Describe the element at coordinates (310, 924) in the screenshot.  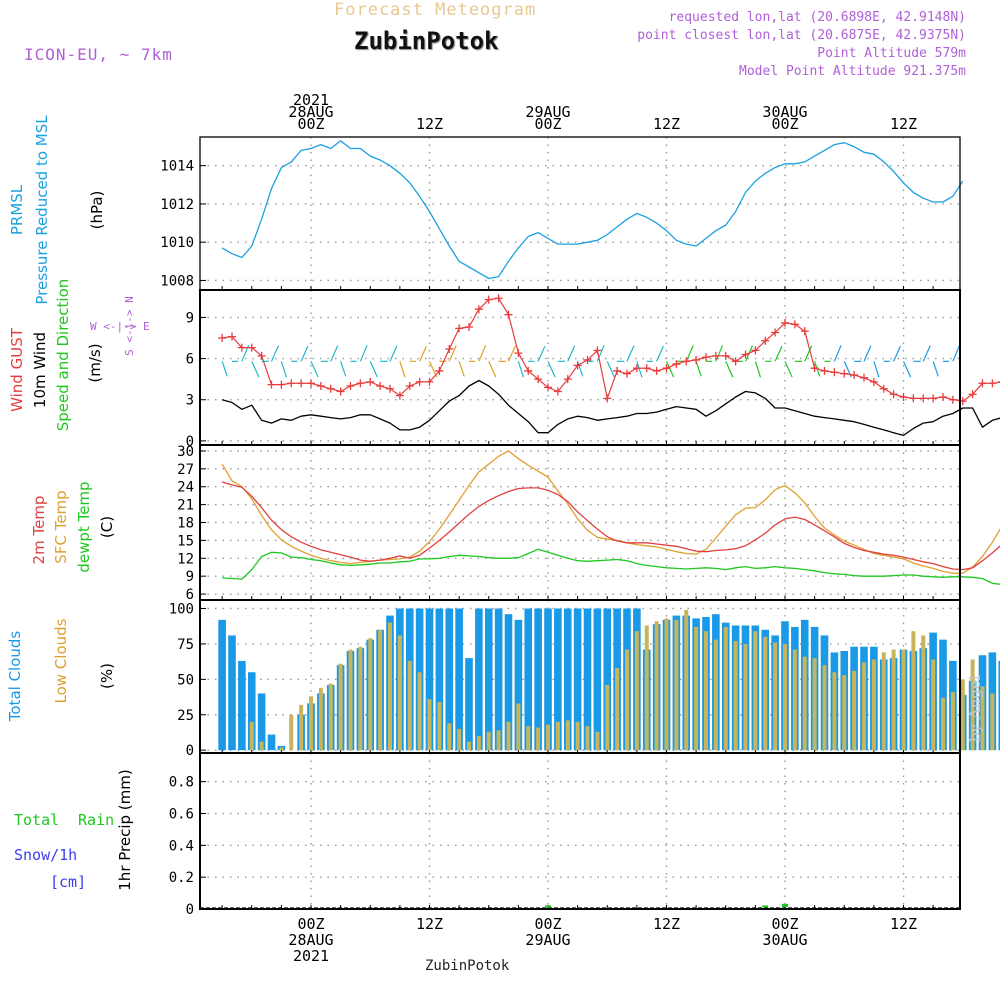
I see `bottom-time-label: 00Z` at that location.